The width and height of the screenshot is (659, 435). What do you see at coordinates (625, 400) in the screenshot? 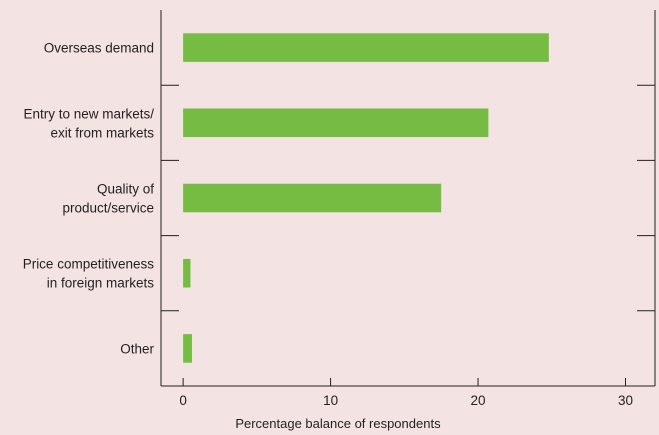
I see `x-tick-label: 30` at bounding box center [625, 400].